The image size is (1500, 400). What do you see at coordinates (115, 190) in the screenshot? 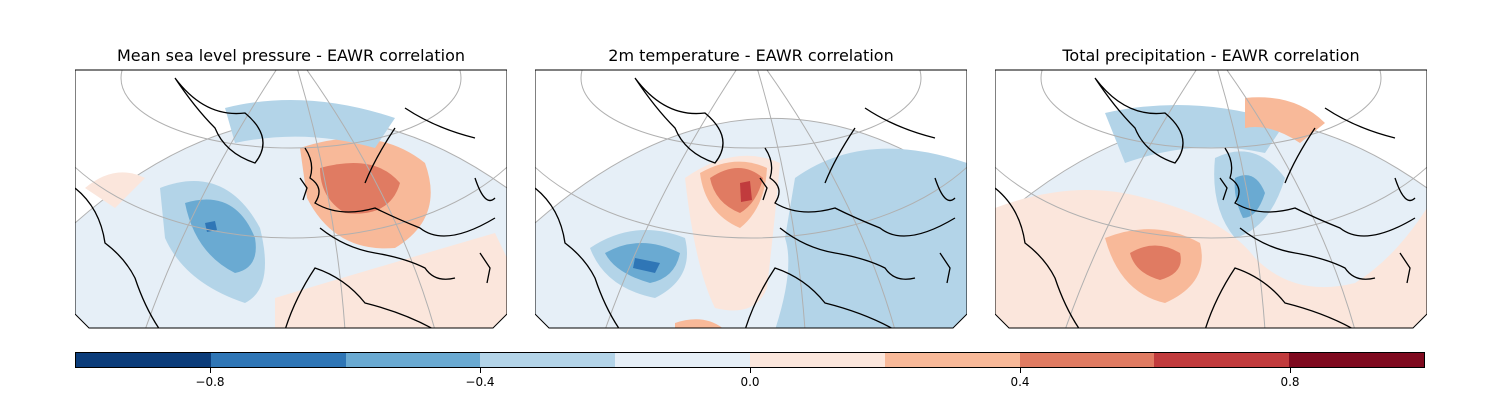
I see `anomaly-positive-west` at bounding box center [115, 190].